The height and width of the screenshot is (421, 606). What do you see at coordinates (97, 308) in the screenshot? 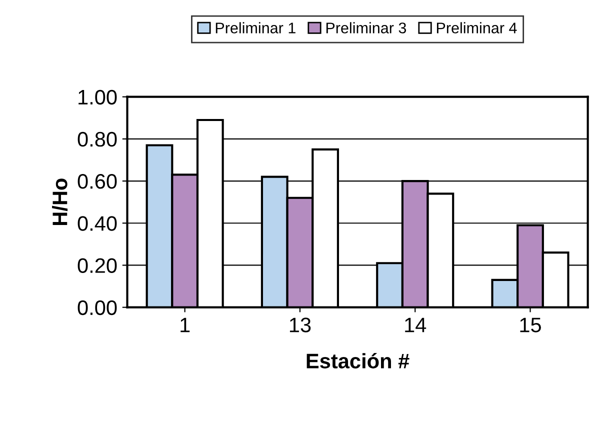
I see `y-tick-label: 0.00` at bounding box center [97, 308].